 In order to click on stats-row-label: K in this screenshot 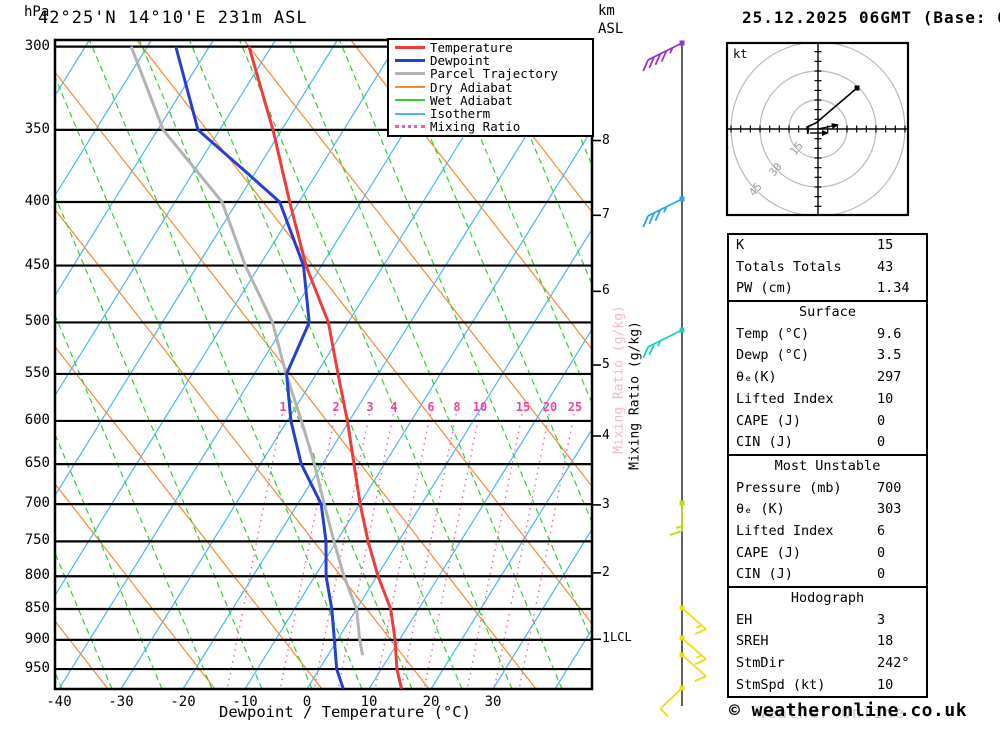, I will do `click(740, 245)`.